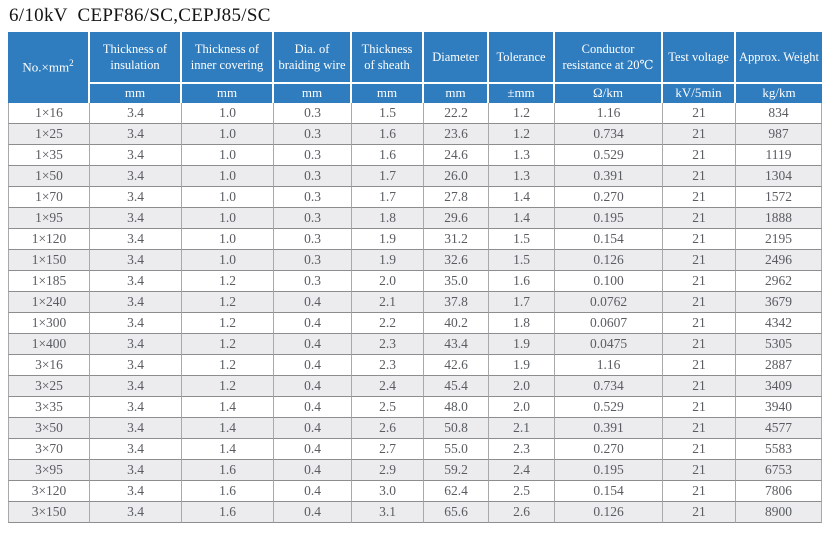  Describe the element at coordinates (388, 470) in the screenshot. I see `value-cell: 2.9` at that location.